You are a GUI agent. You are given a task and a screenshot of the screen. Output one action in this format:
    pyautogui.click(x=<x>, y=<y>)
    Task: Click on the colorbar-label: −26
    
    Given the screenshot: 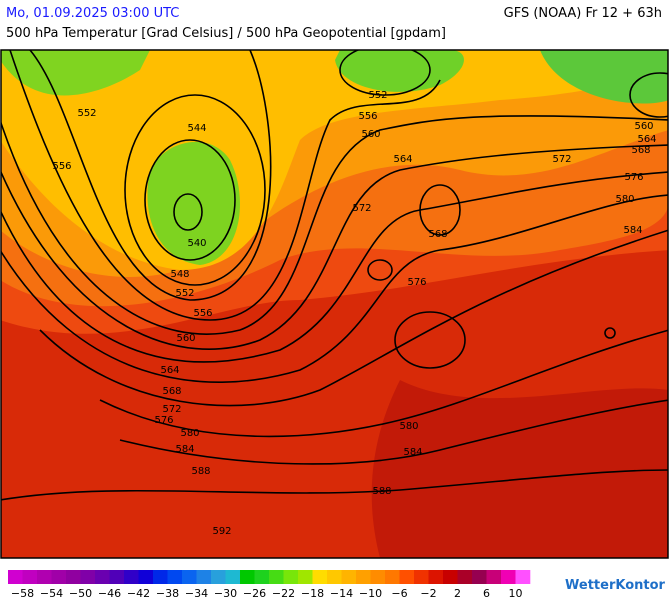 What is the action you would take?
    pyautogui.click(x=254, y=593)
    